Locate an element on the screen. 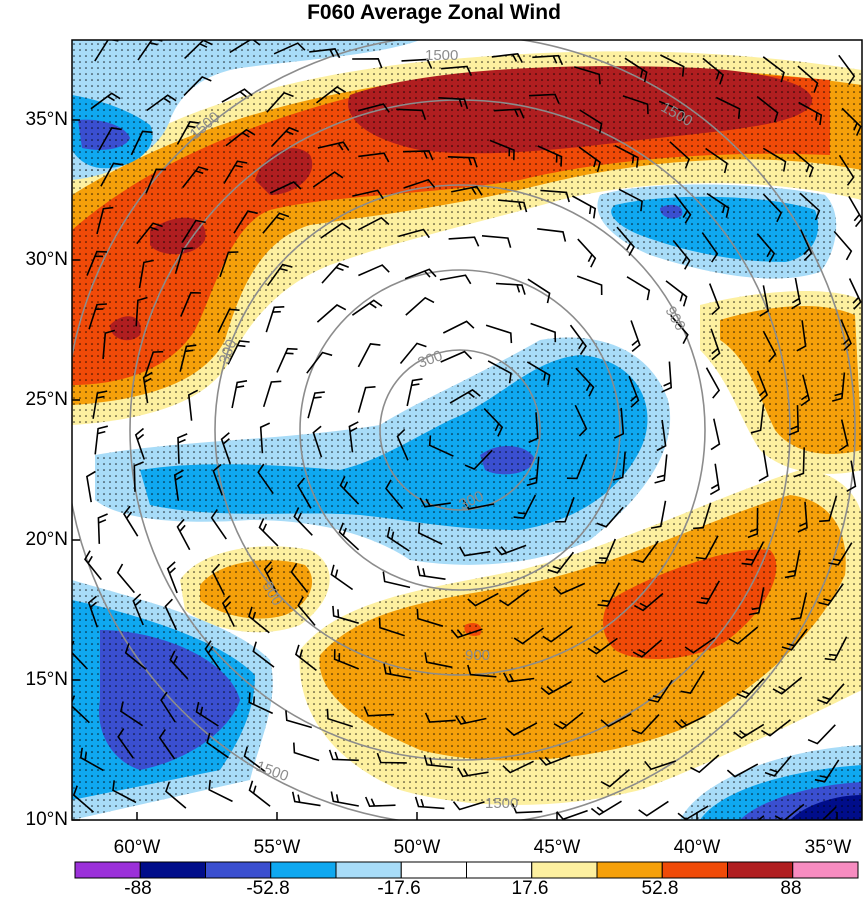  lon-label-50w: 50°W is located at coordinates (417, 847).